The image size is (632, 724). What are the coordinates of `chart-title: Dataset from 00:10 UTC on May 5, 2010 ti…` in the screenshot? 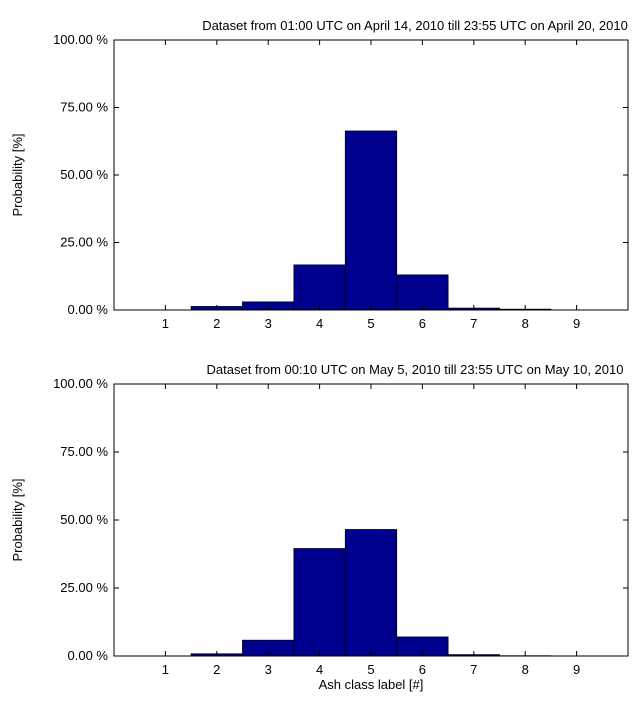 It's located at (415, 369).